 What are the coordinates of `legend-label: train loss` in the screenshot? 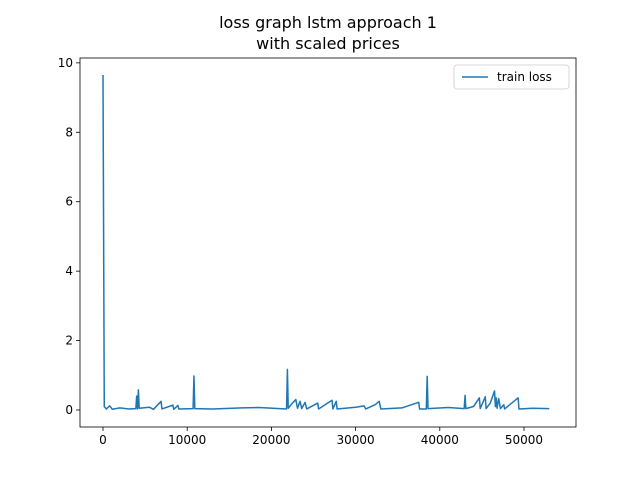 It's located at (524, 77).